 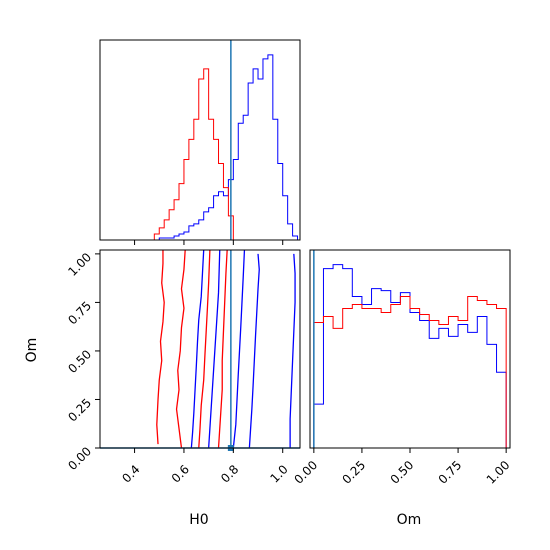 I want to click on hist-Om-series-1-step, so click(x=410, y=372).